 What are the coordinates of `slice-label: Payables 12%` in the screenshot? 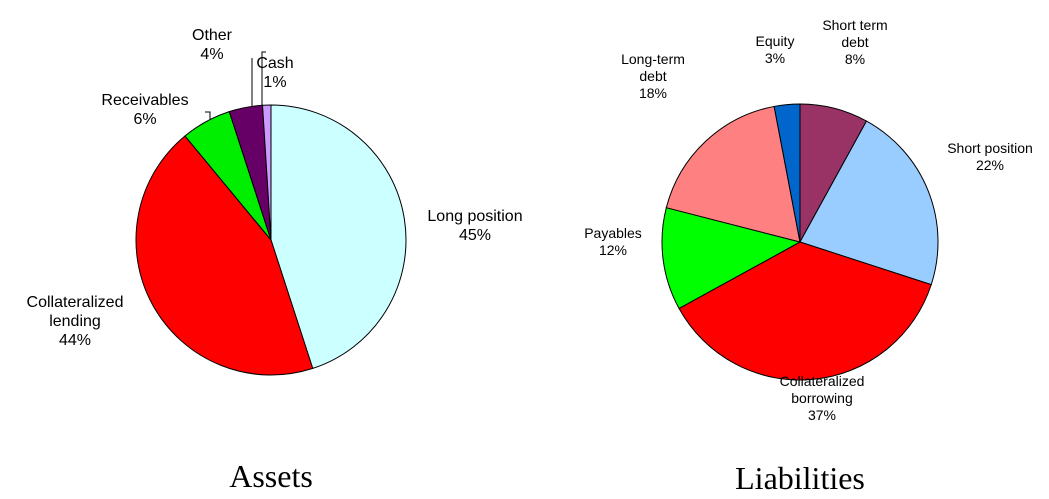 It's located at (613, 242).